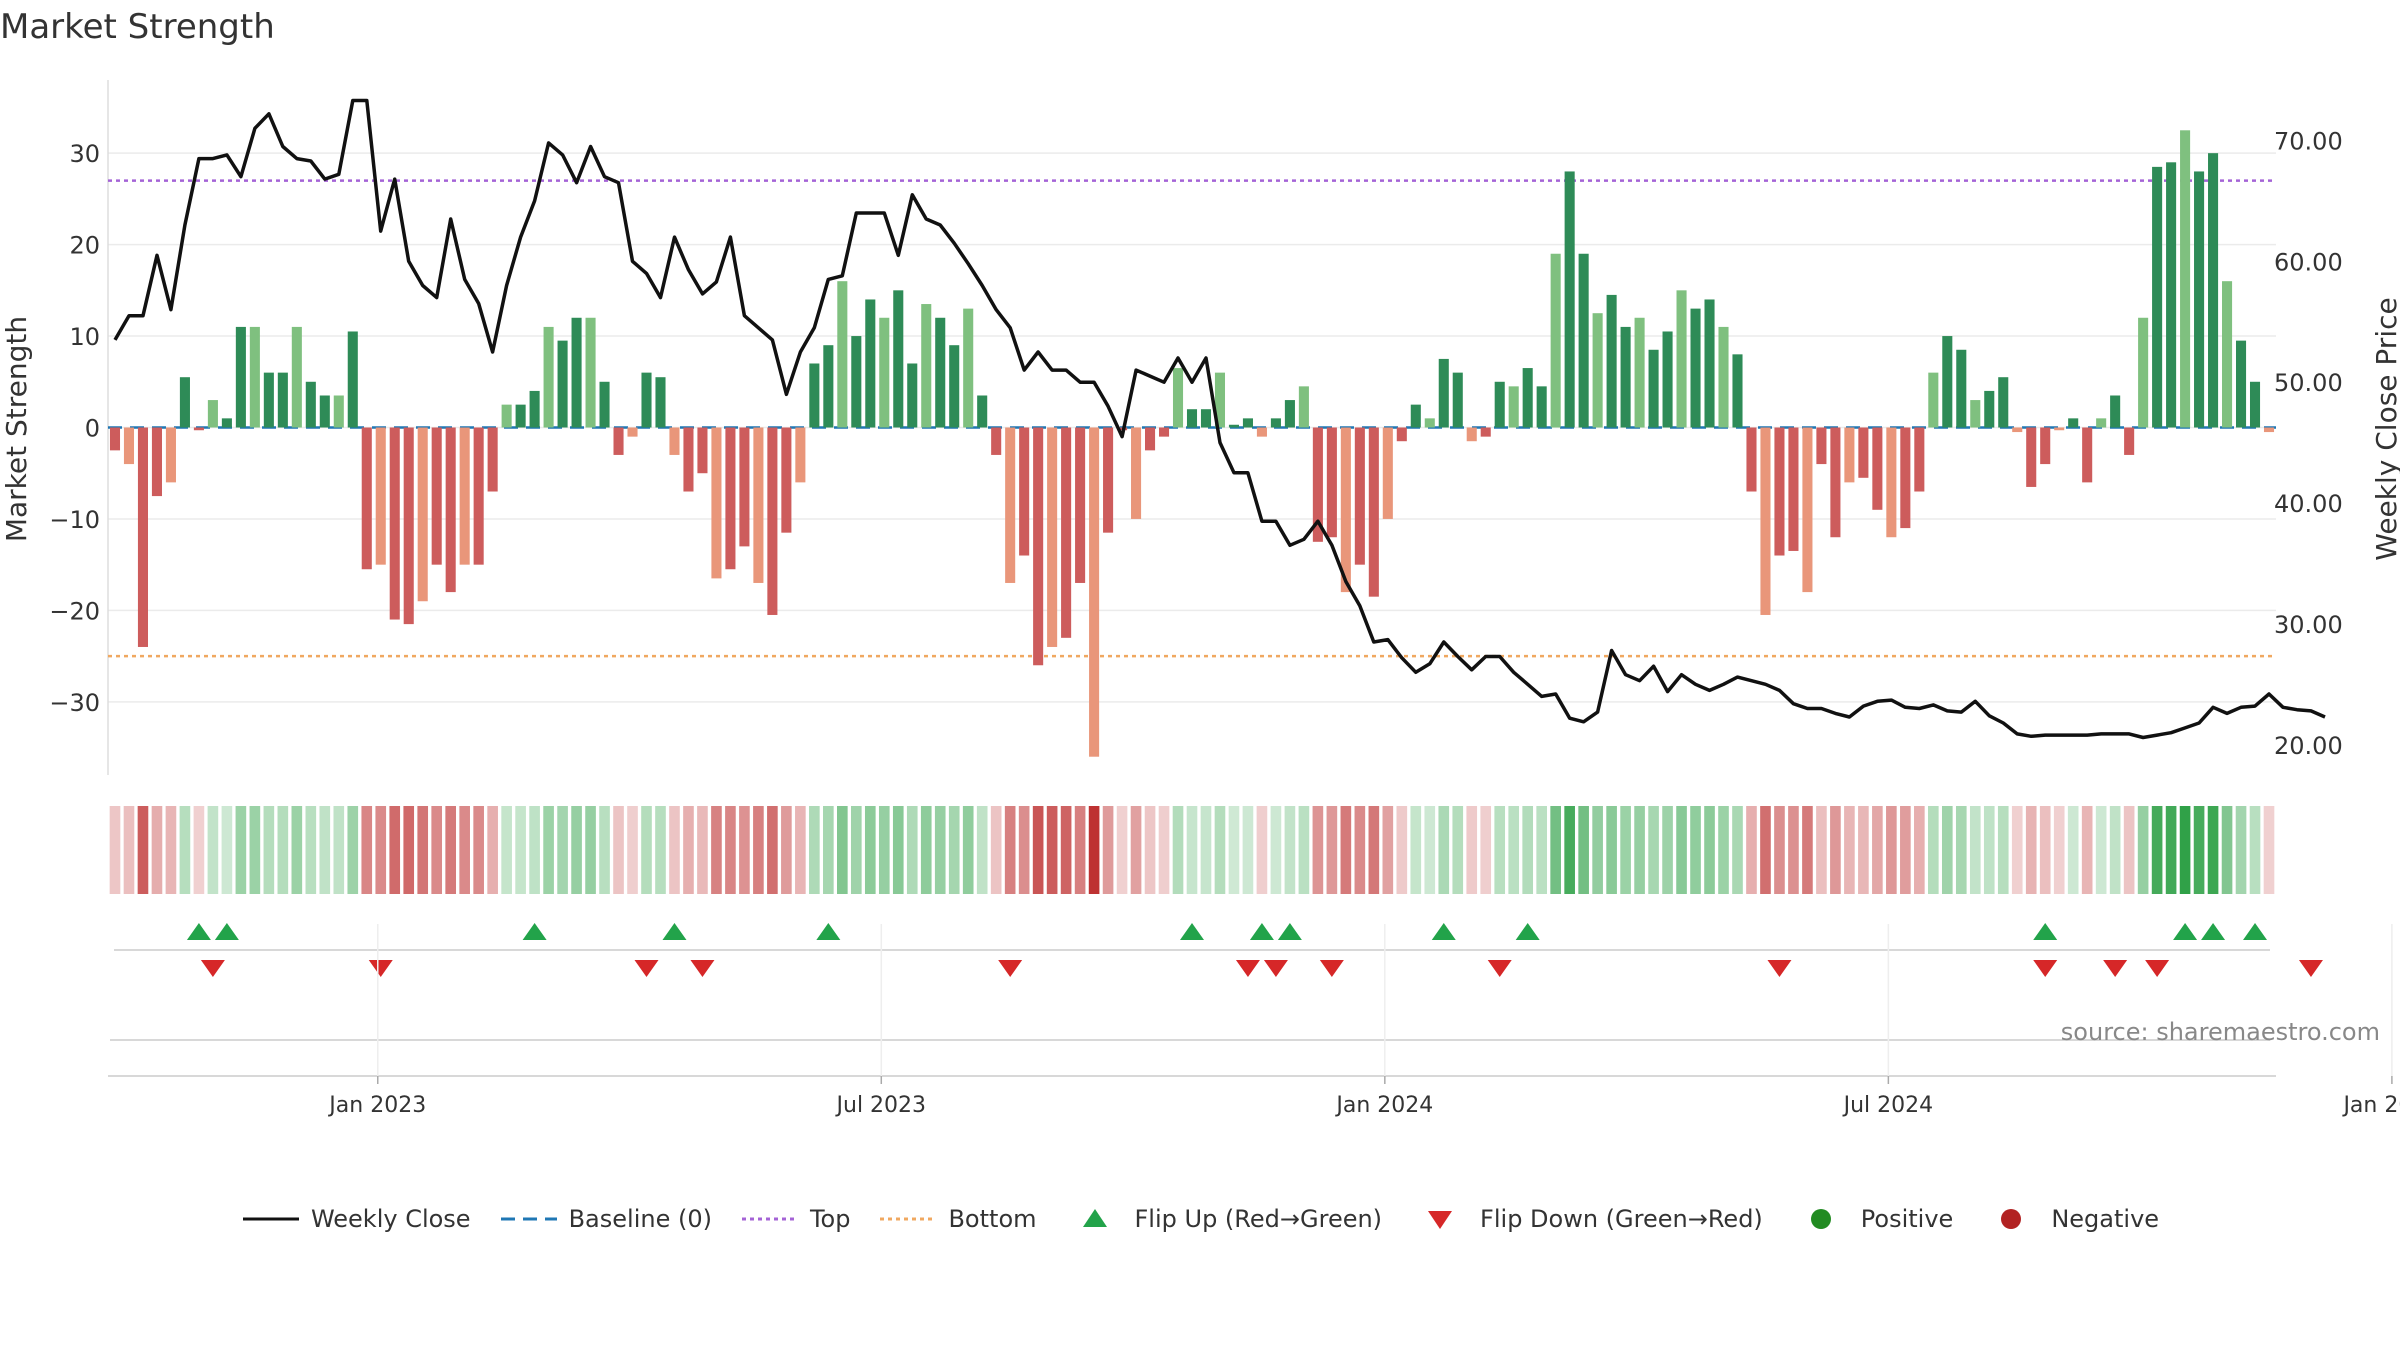 The height and width of the screenshot is (1350, 2400). Describe the element at coordinates (2308, 504) in the screenshot. I see `y2-tick-label: 40.00` at that location.